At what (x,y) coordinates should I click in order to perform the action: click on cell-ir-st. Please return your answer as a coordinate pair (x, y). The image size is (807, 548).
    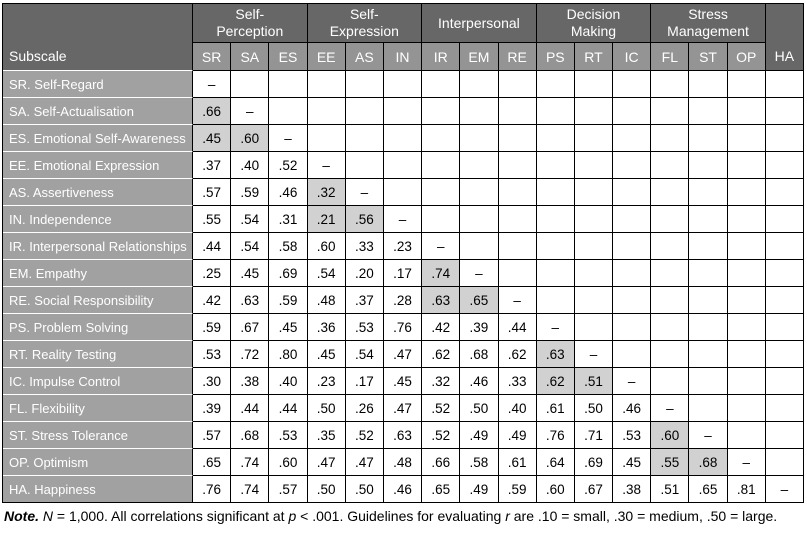
    Looking at the image, I should click on (708, 246).